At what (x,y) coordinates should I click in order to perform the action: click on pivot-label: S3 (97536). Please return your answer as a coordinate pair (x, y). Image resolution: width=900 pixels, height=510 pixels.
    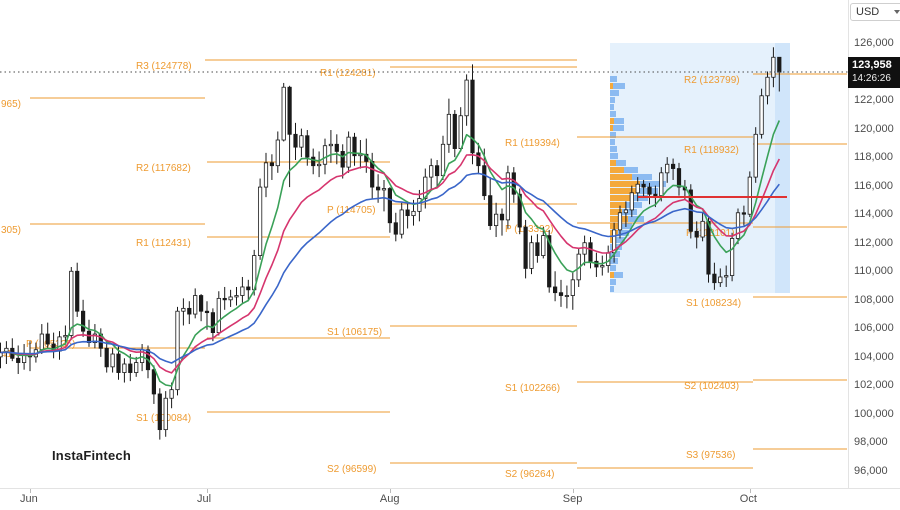
    Looking at the image, I should click on (710, 455).